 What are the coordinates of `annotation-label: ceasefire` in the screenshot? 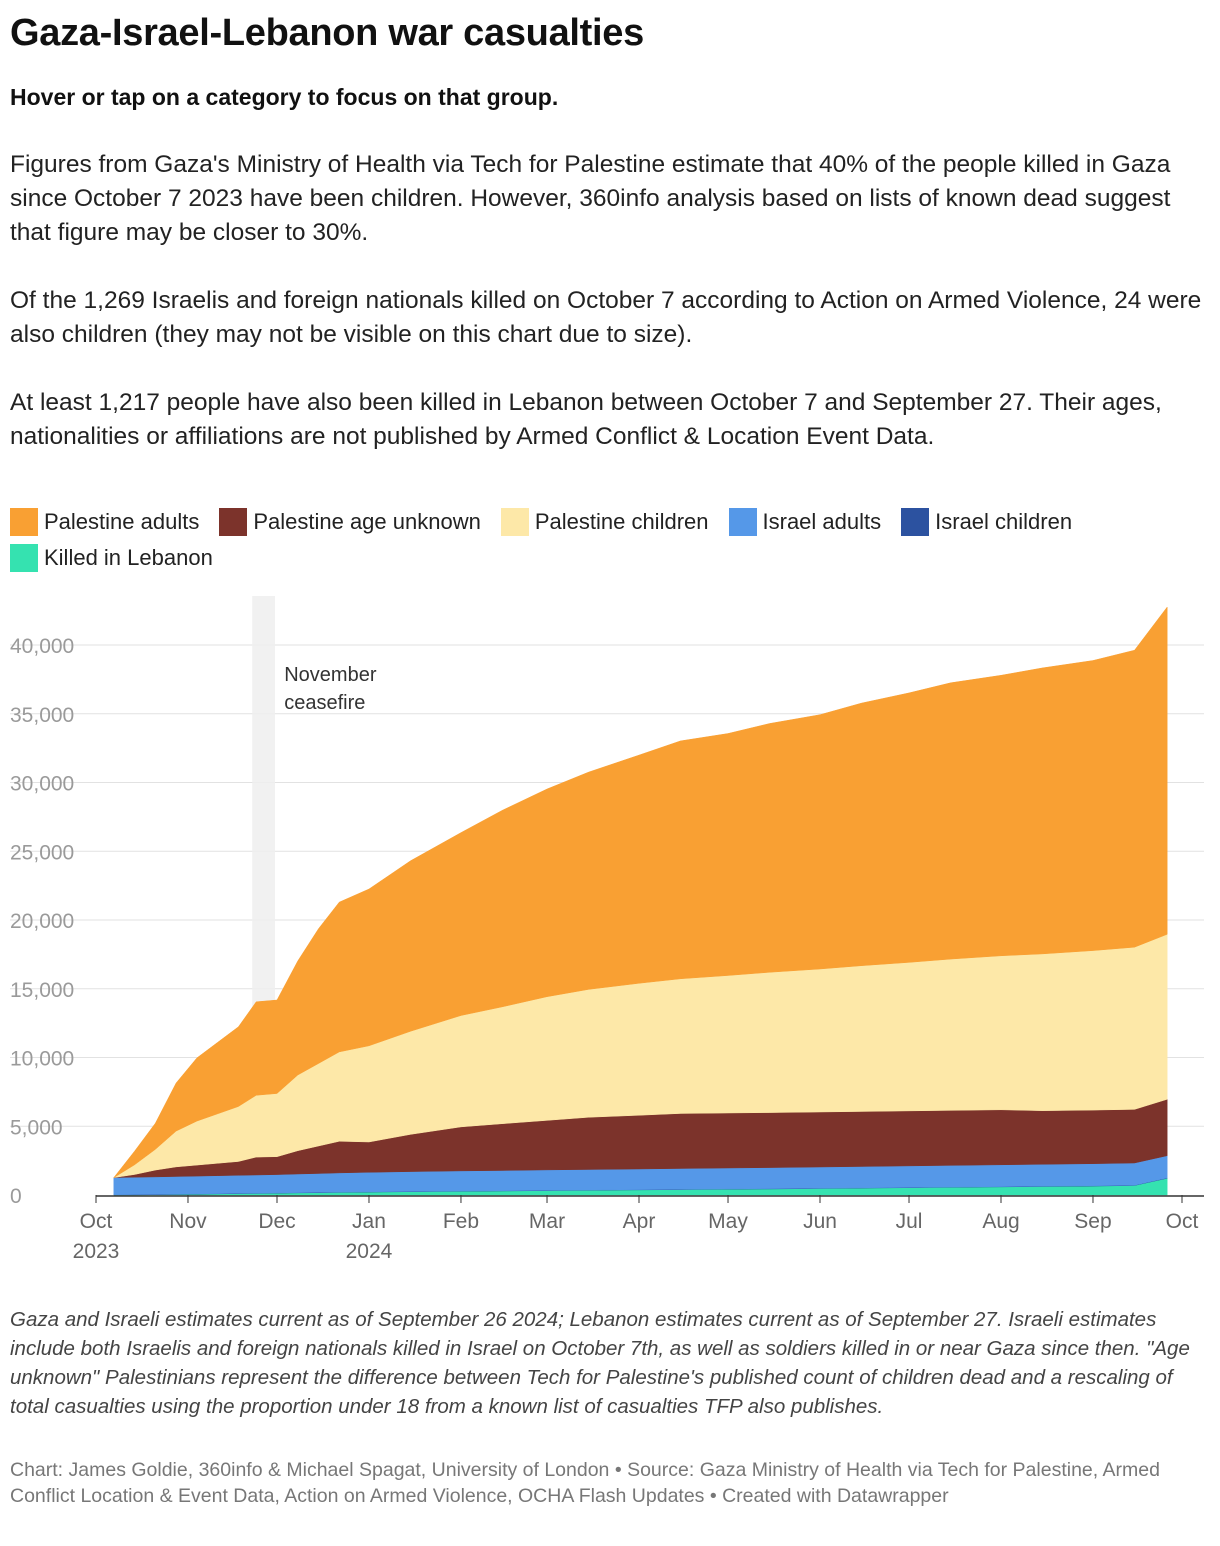 It's located at (324, 703).